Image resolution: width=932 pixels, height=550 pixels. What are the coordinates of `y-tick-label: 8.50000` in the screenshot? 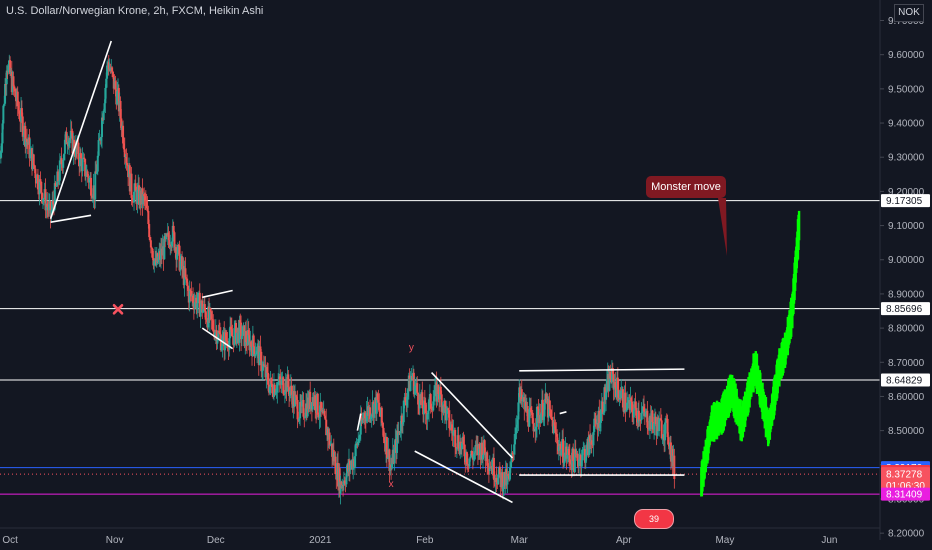 It's located at (906, 431).